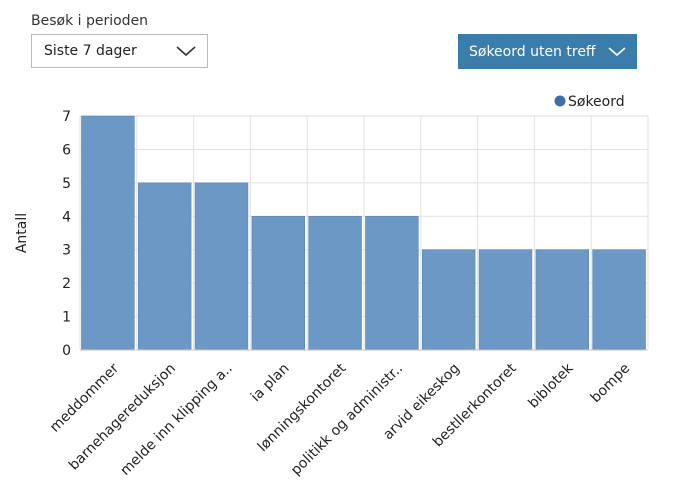 The width and height of the screenshot is (682, 486). I want to click on y-tick-label: 0, so click(66, 351).